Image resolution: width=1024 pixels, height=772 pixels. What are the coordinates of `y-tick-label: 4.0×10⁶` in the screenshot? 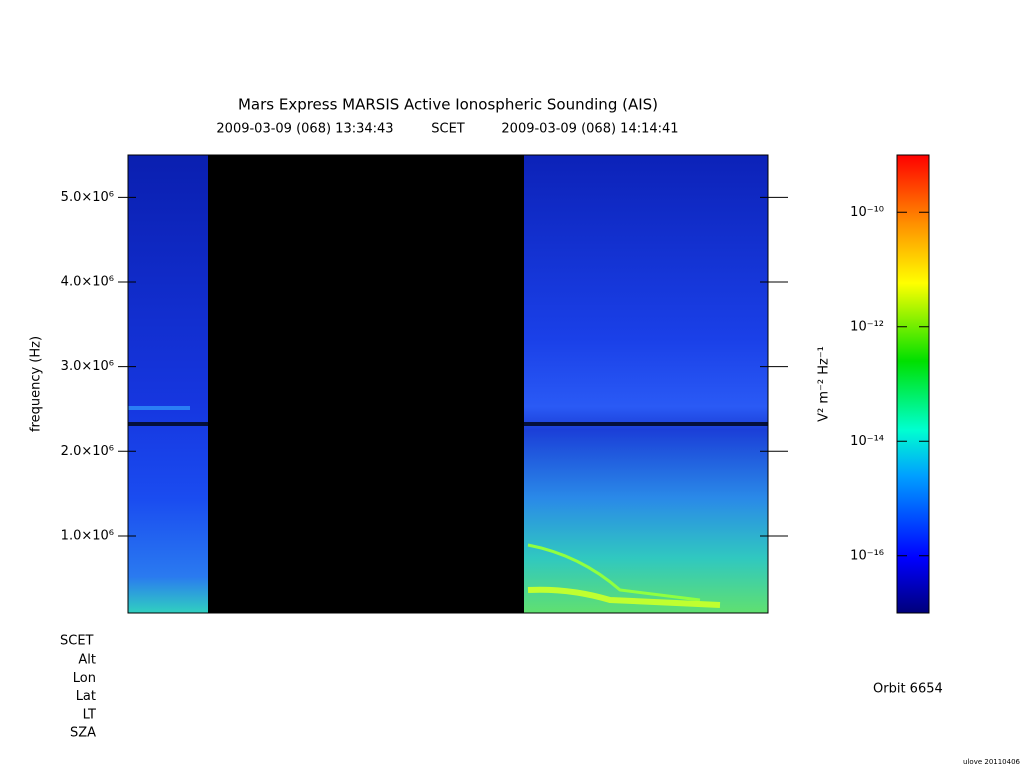 It's located at (87, 281).